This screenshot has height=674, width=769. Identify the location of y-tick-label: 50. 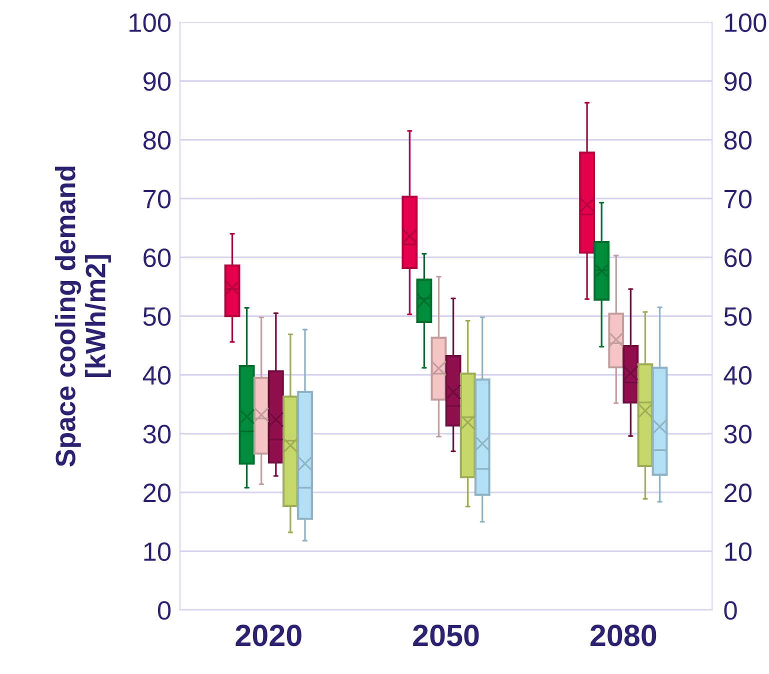
(157, 316).